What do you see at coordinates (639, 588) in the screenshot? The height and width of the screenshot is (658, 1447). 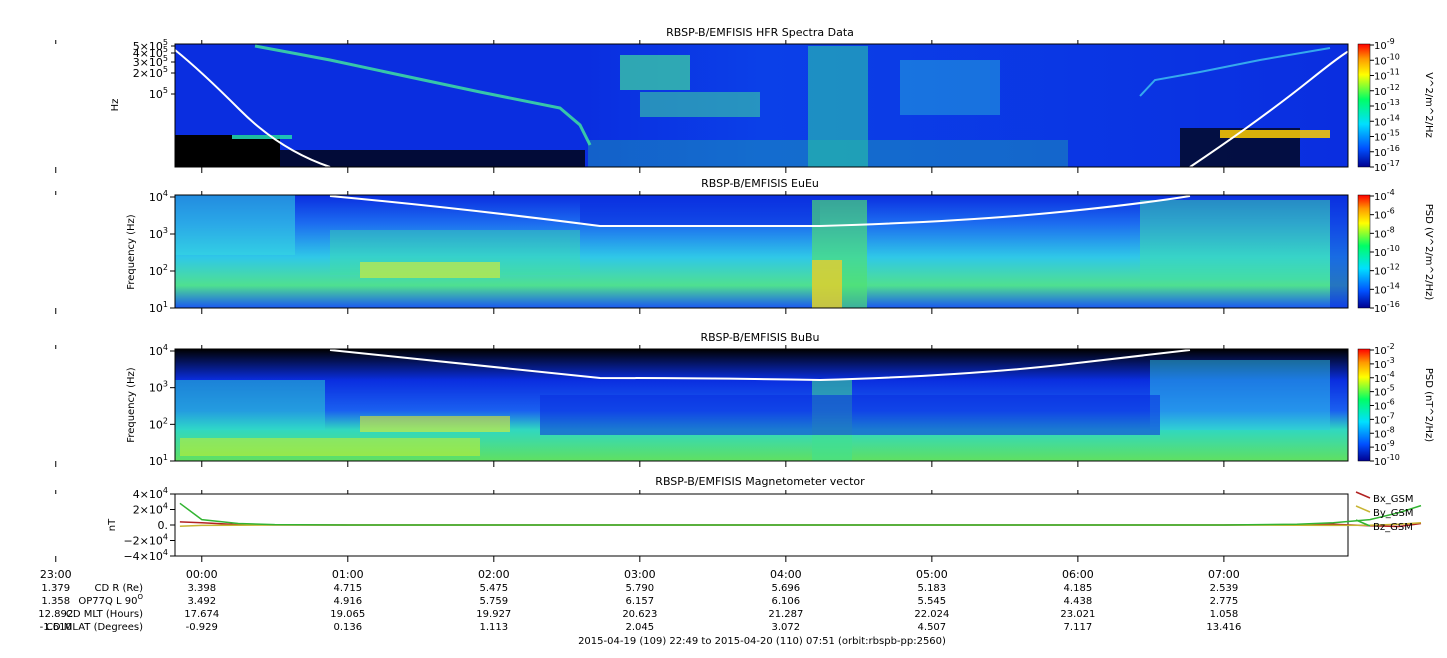 I see `ephemeris-value: 5.790` at bounding box center [639, 588].